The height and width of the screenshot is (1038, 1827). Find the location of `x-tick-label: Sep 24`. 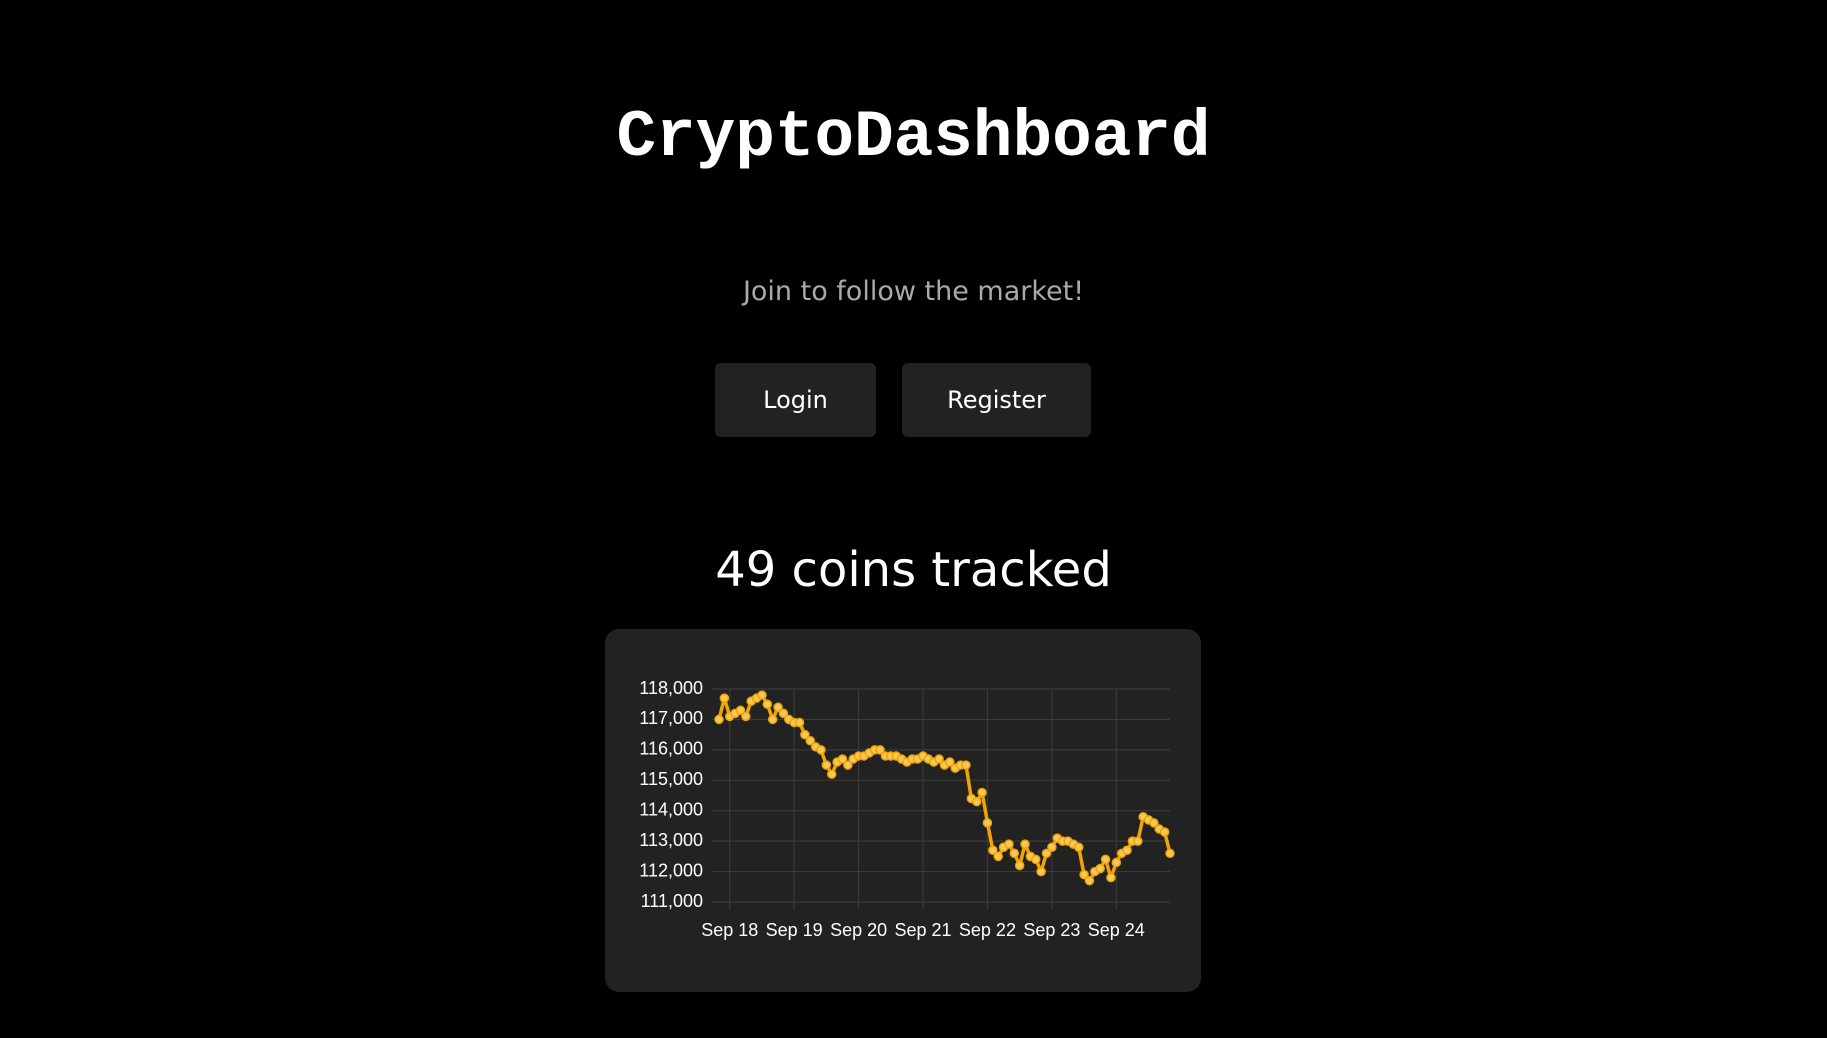

x-tick-label: Sep 24 is located at coordinates (1116, 930).